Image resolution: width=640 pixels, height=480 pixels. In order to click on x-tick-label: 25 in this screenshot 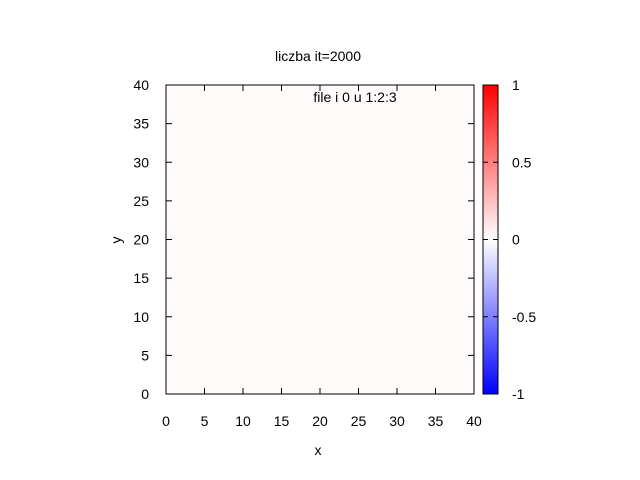, I will do `click(359, 421)`.